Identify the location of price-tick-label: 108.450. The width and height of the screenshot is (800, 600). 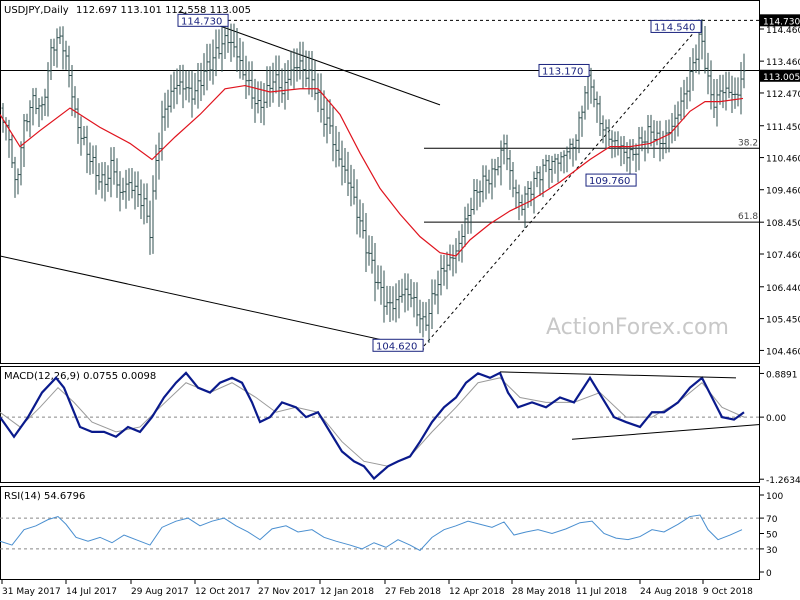
(783, 224).